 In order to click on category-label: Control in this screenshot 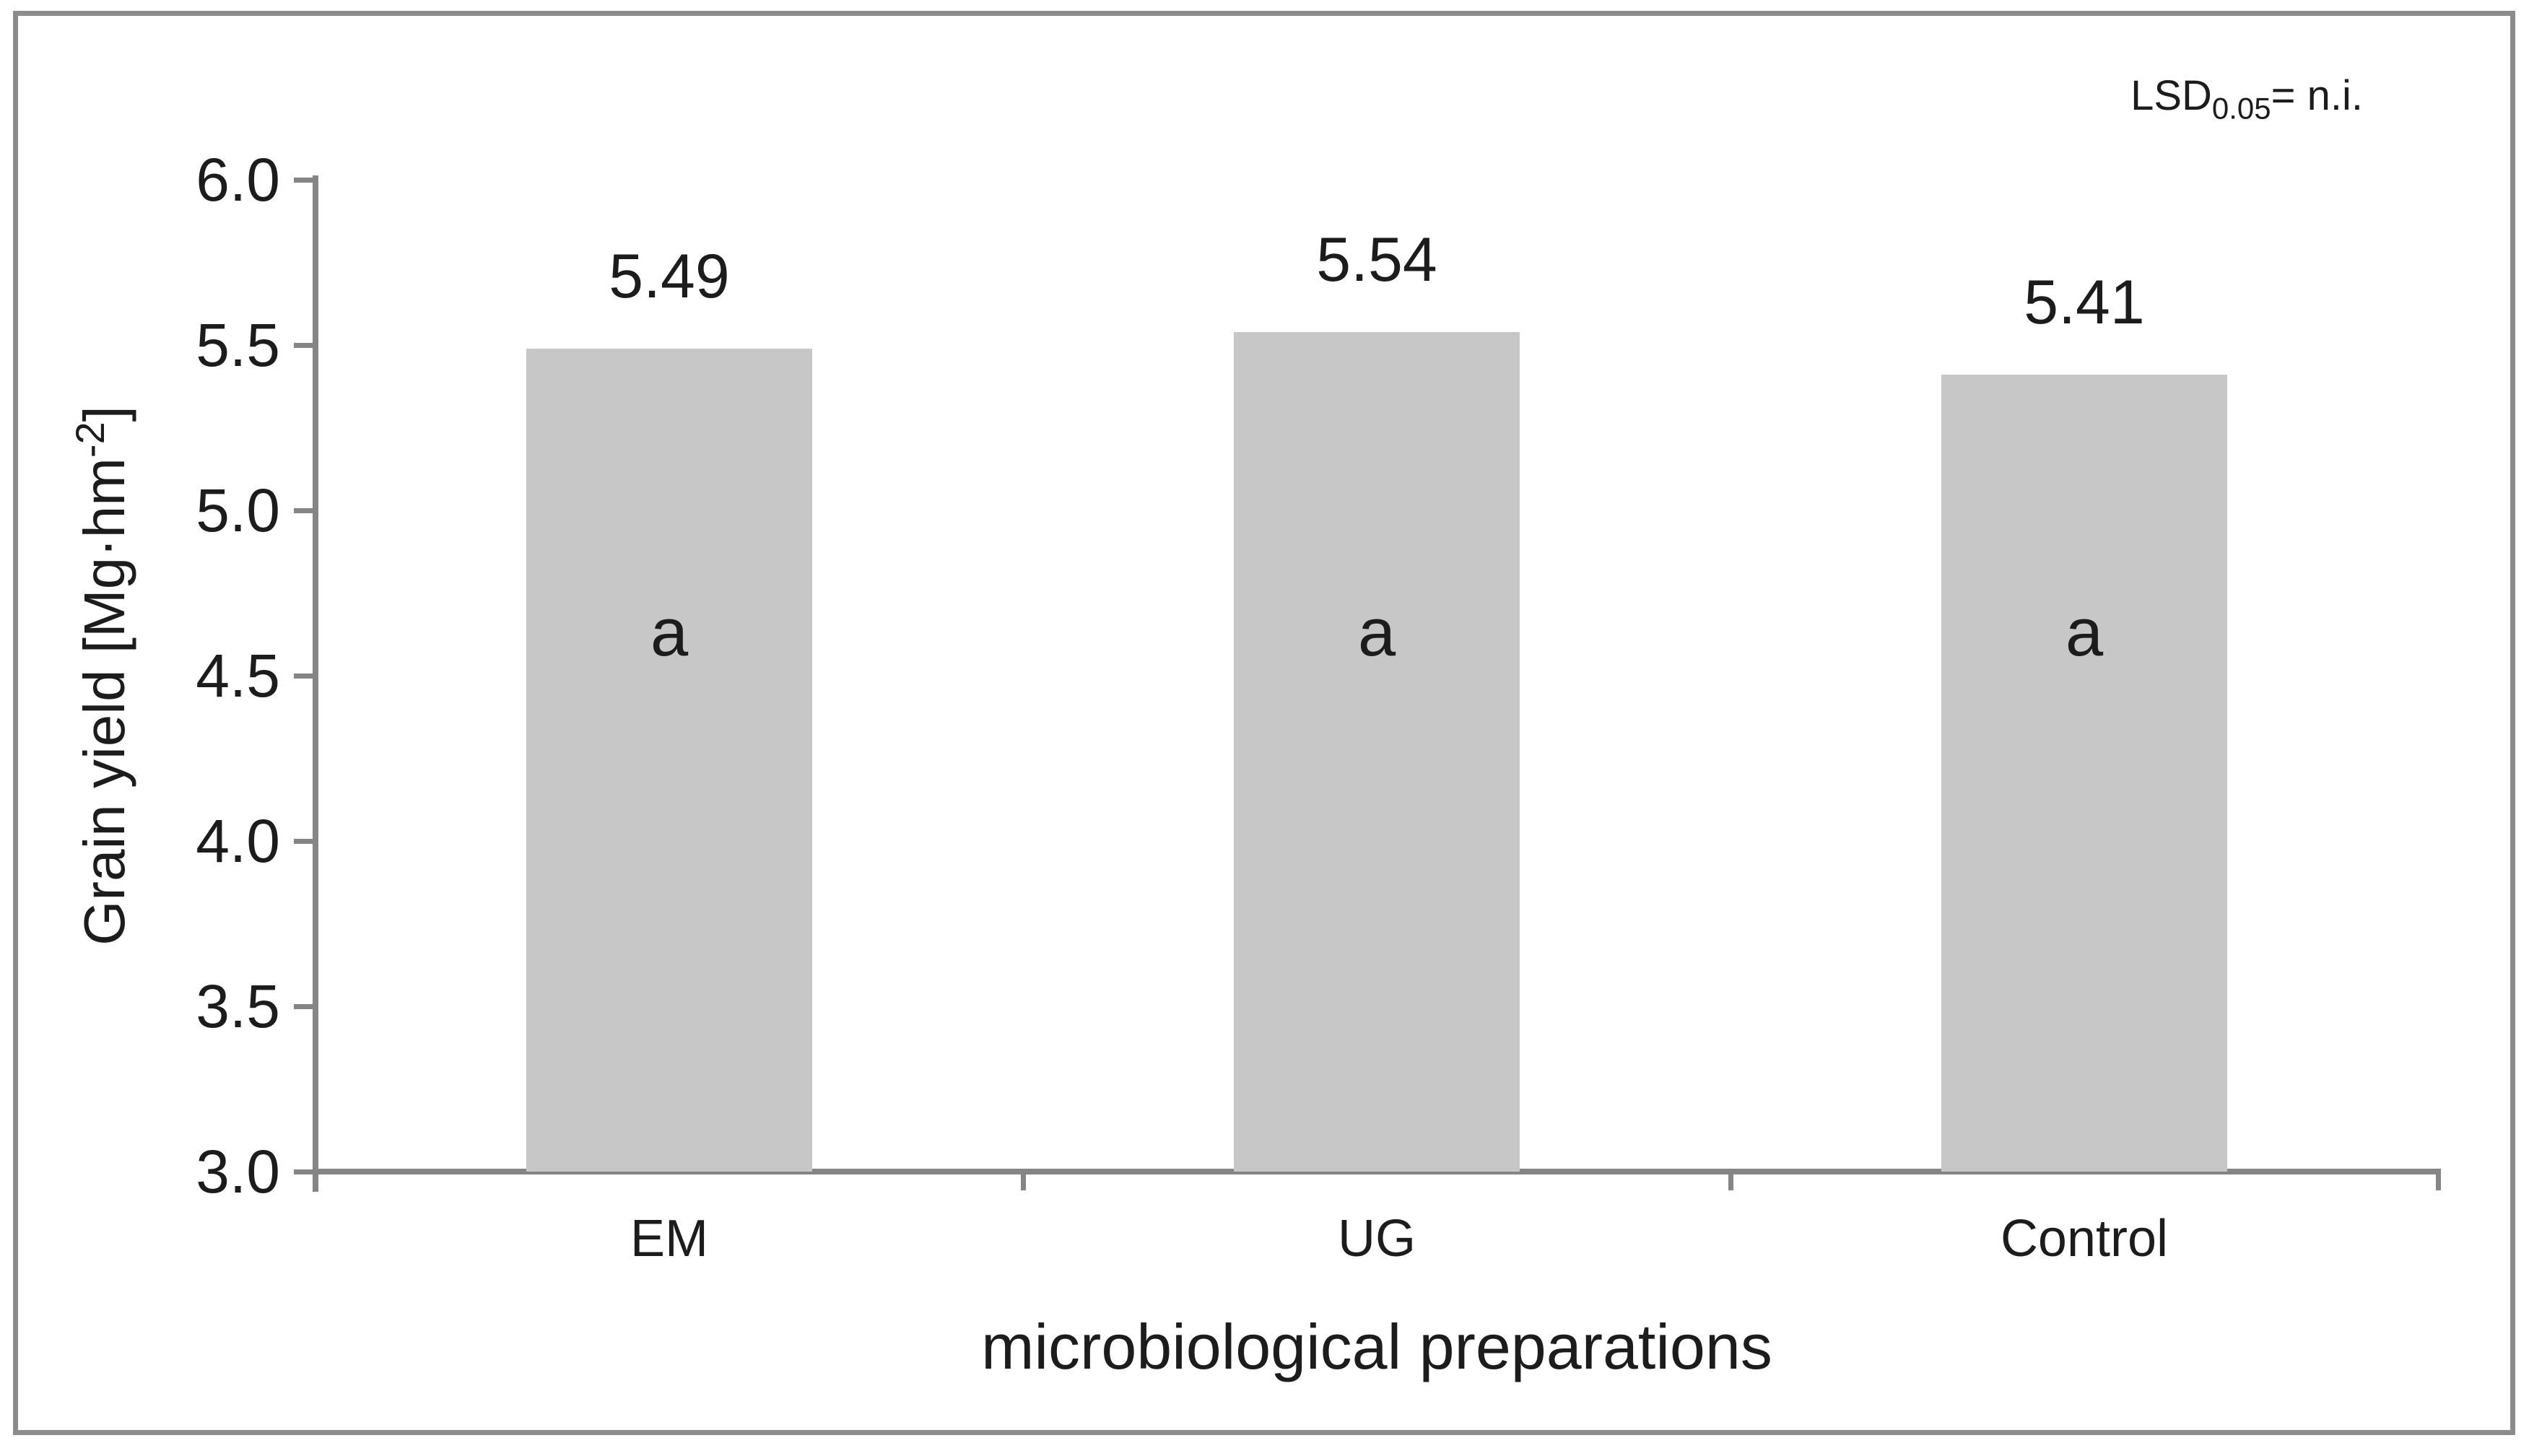, I will do `click(2084, 1239)`.